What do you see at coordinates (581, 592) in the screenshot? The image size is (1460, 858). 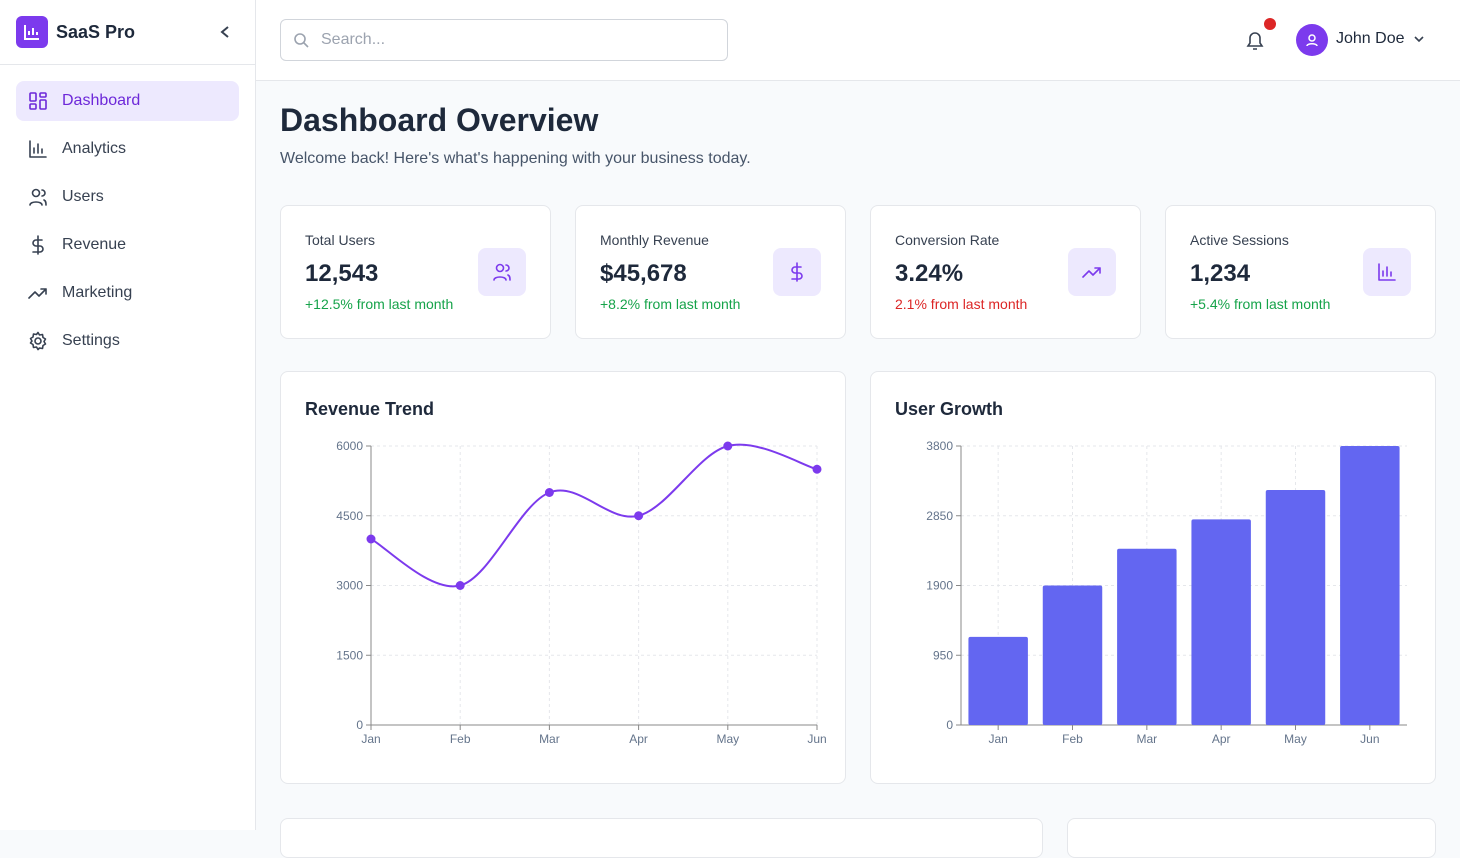 I see `chart: 0 1500 3000 4500 6000 Jan Feb Mar Apr May Jun` at bounding box center [581, 592].